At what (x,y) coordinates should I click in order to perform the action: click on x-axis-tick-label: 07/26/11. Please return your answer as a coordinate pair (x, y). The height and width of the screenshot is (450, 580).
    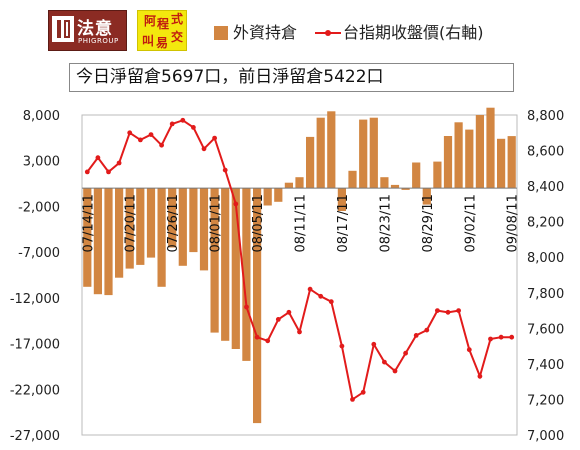
    Looking at the image, I should click on (173, 223).